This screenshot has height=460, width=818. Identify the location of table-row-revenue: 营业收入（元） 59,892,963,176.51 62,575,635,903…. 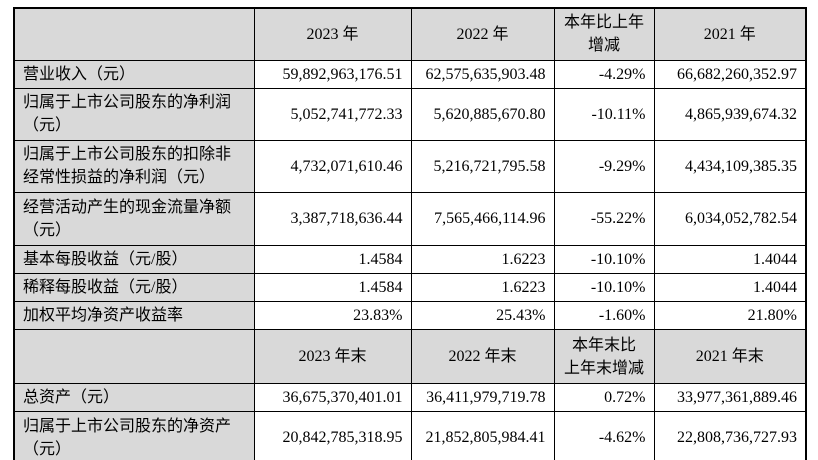
(410, 74).